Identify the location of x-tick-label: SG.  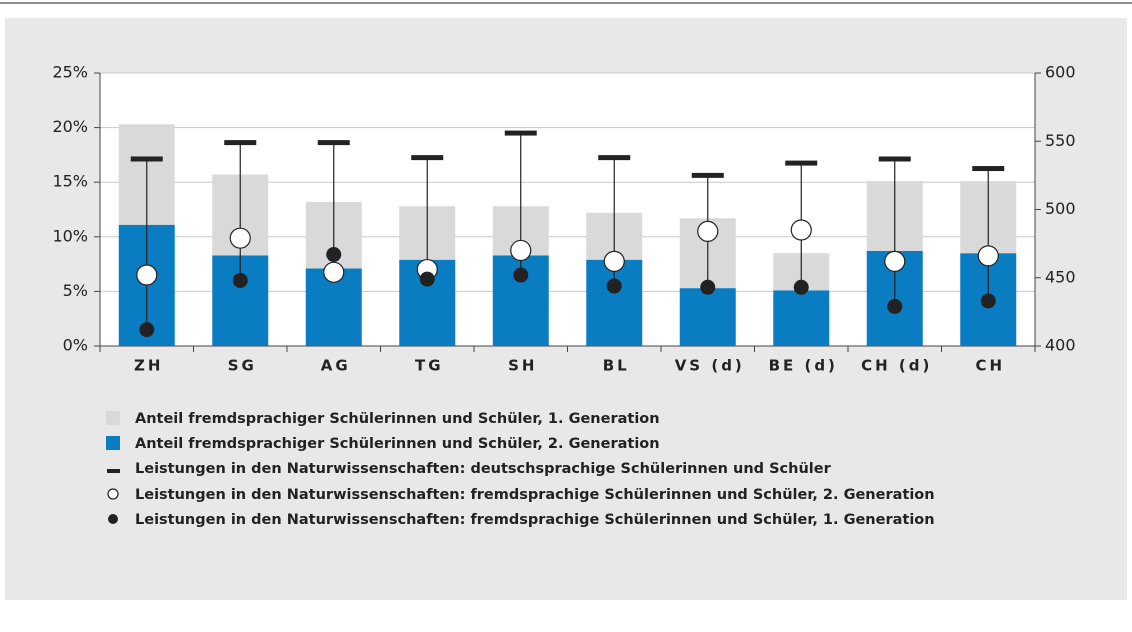
(242, 366).